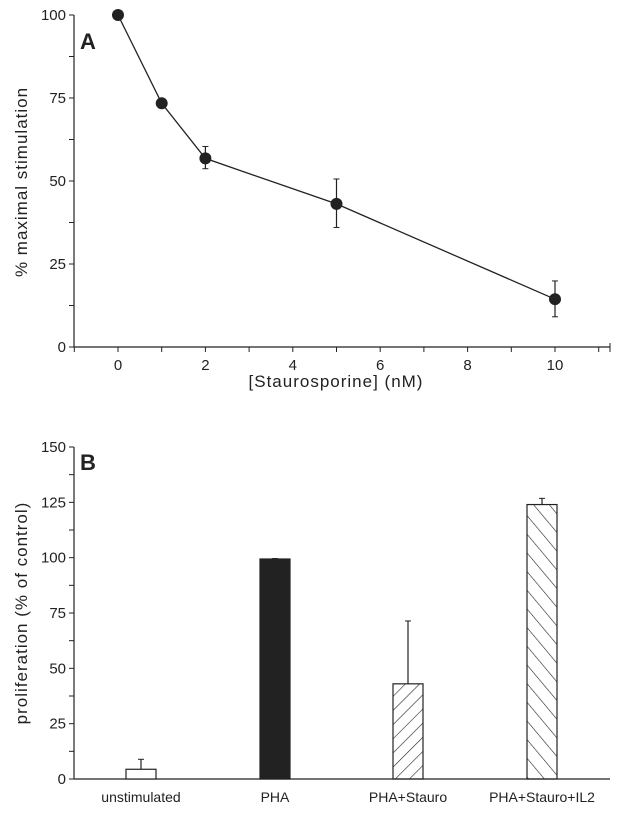 The width and height of the screenshot is (620, 817). Describe the element at coordinates (293, 365) in the screenshot. I see `panel-a-x-tick-label: 4` at that location.